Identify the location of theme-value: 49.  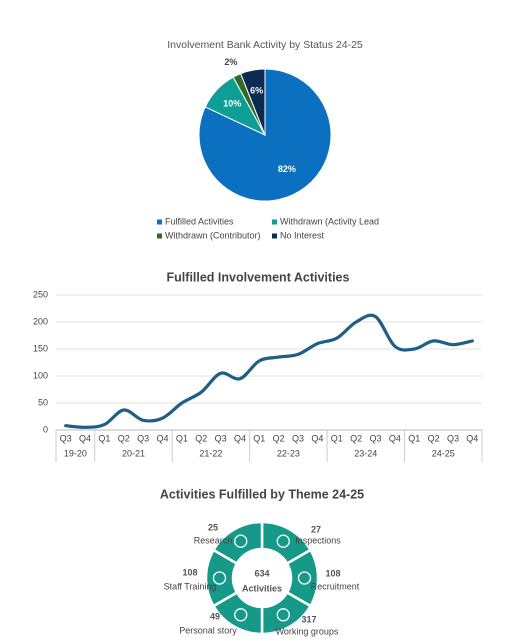
(215, 616).